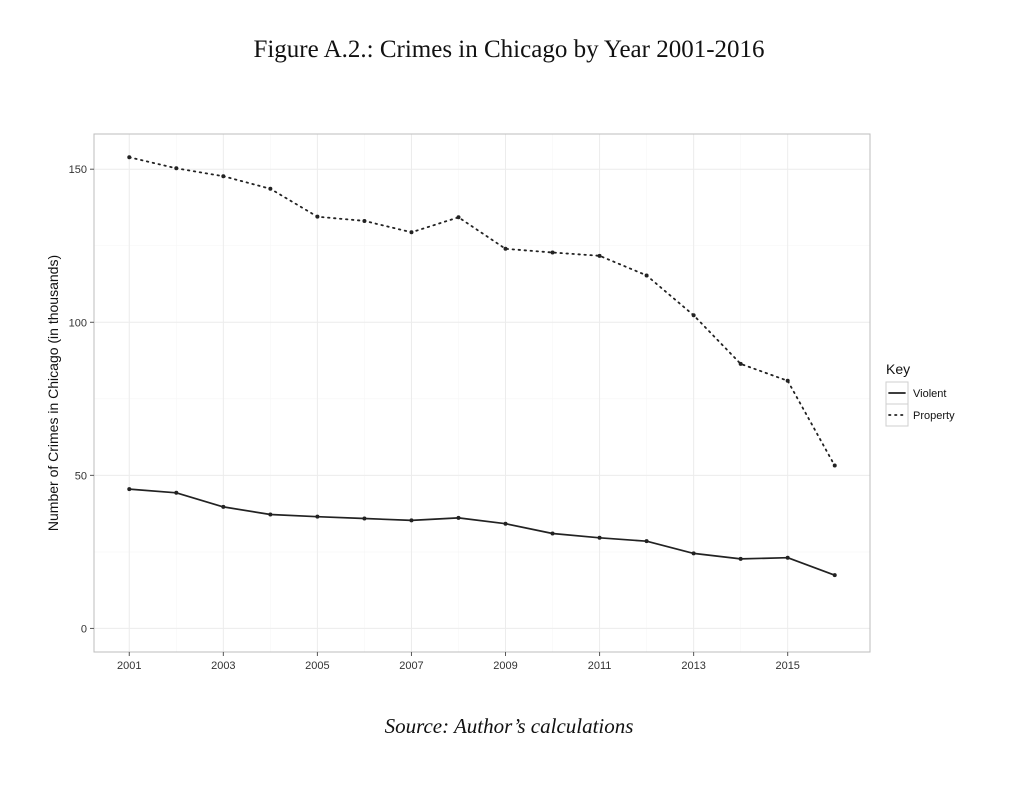 This screenshot has width=1018, height=810. What do you see at coordinates (509, 726) in the screenshot?
I see `source-caption: Source: Author’s calculations` at bounding box center [509, 726].